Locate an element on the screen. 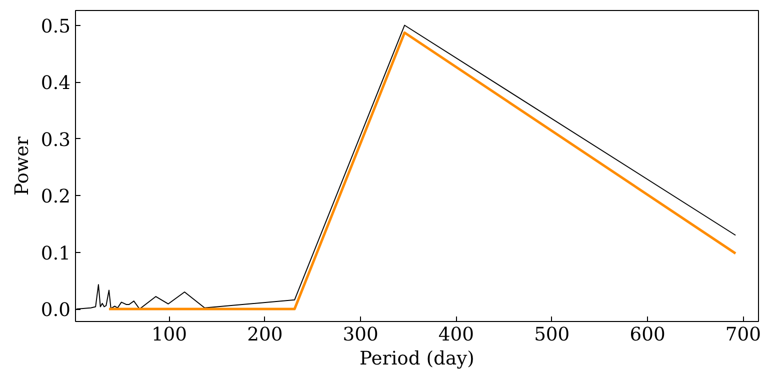 The width and height of the screenshot is (770, 372). y-tick-label: 0.2 is located at coordinates (55, 197).